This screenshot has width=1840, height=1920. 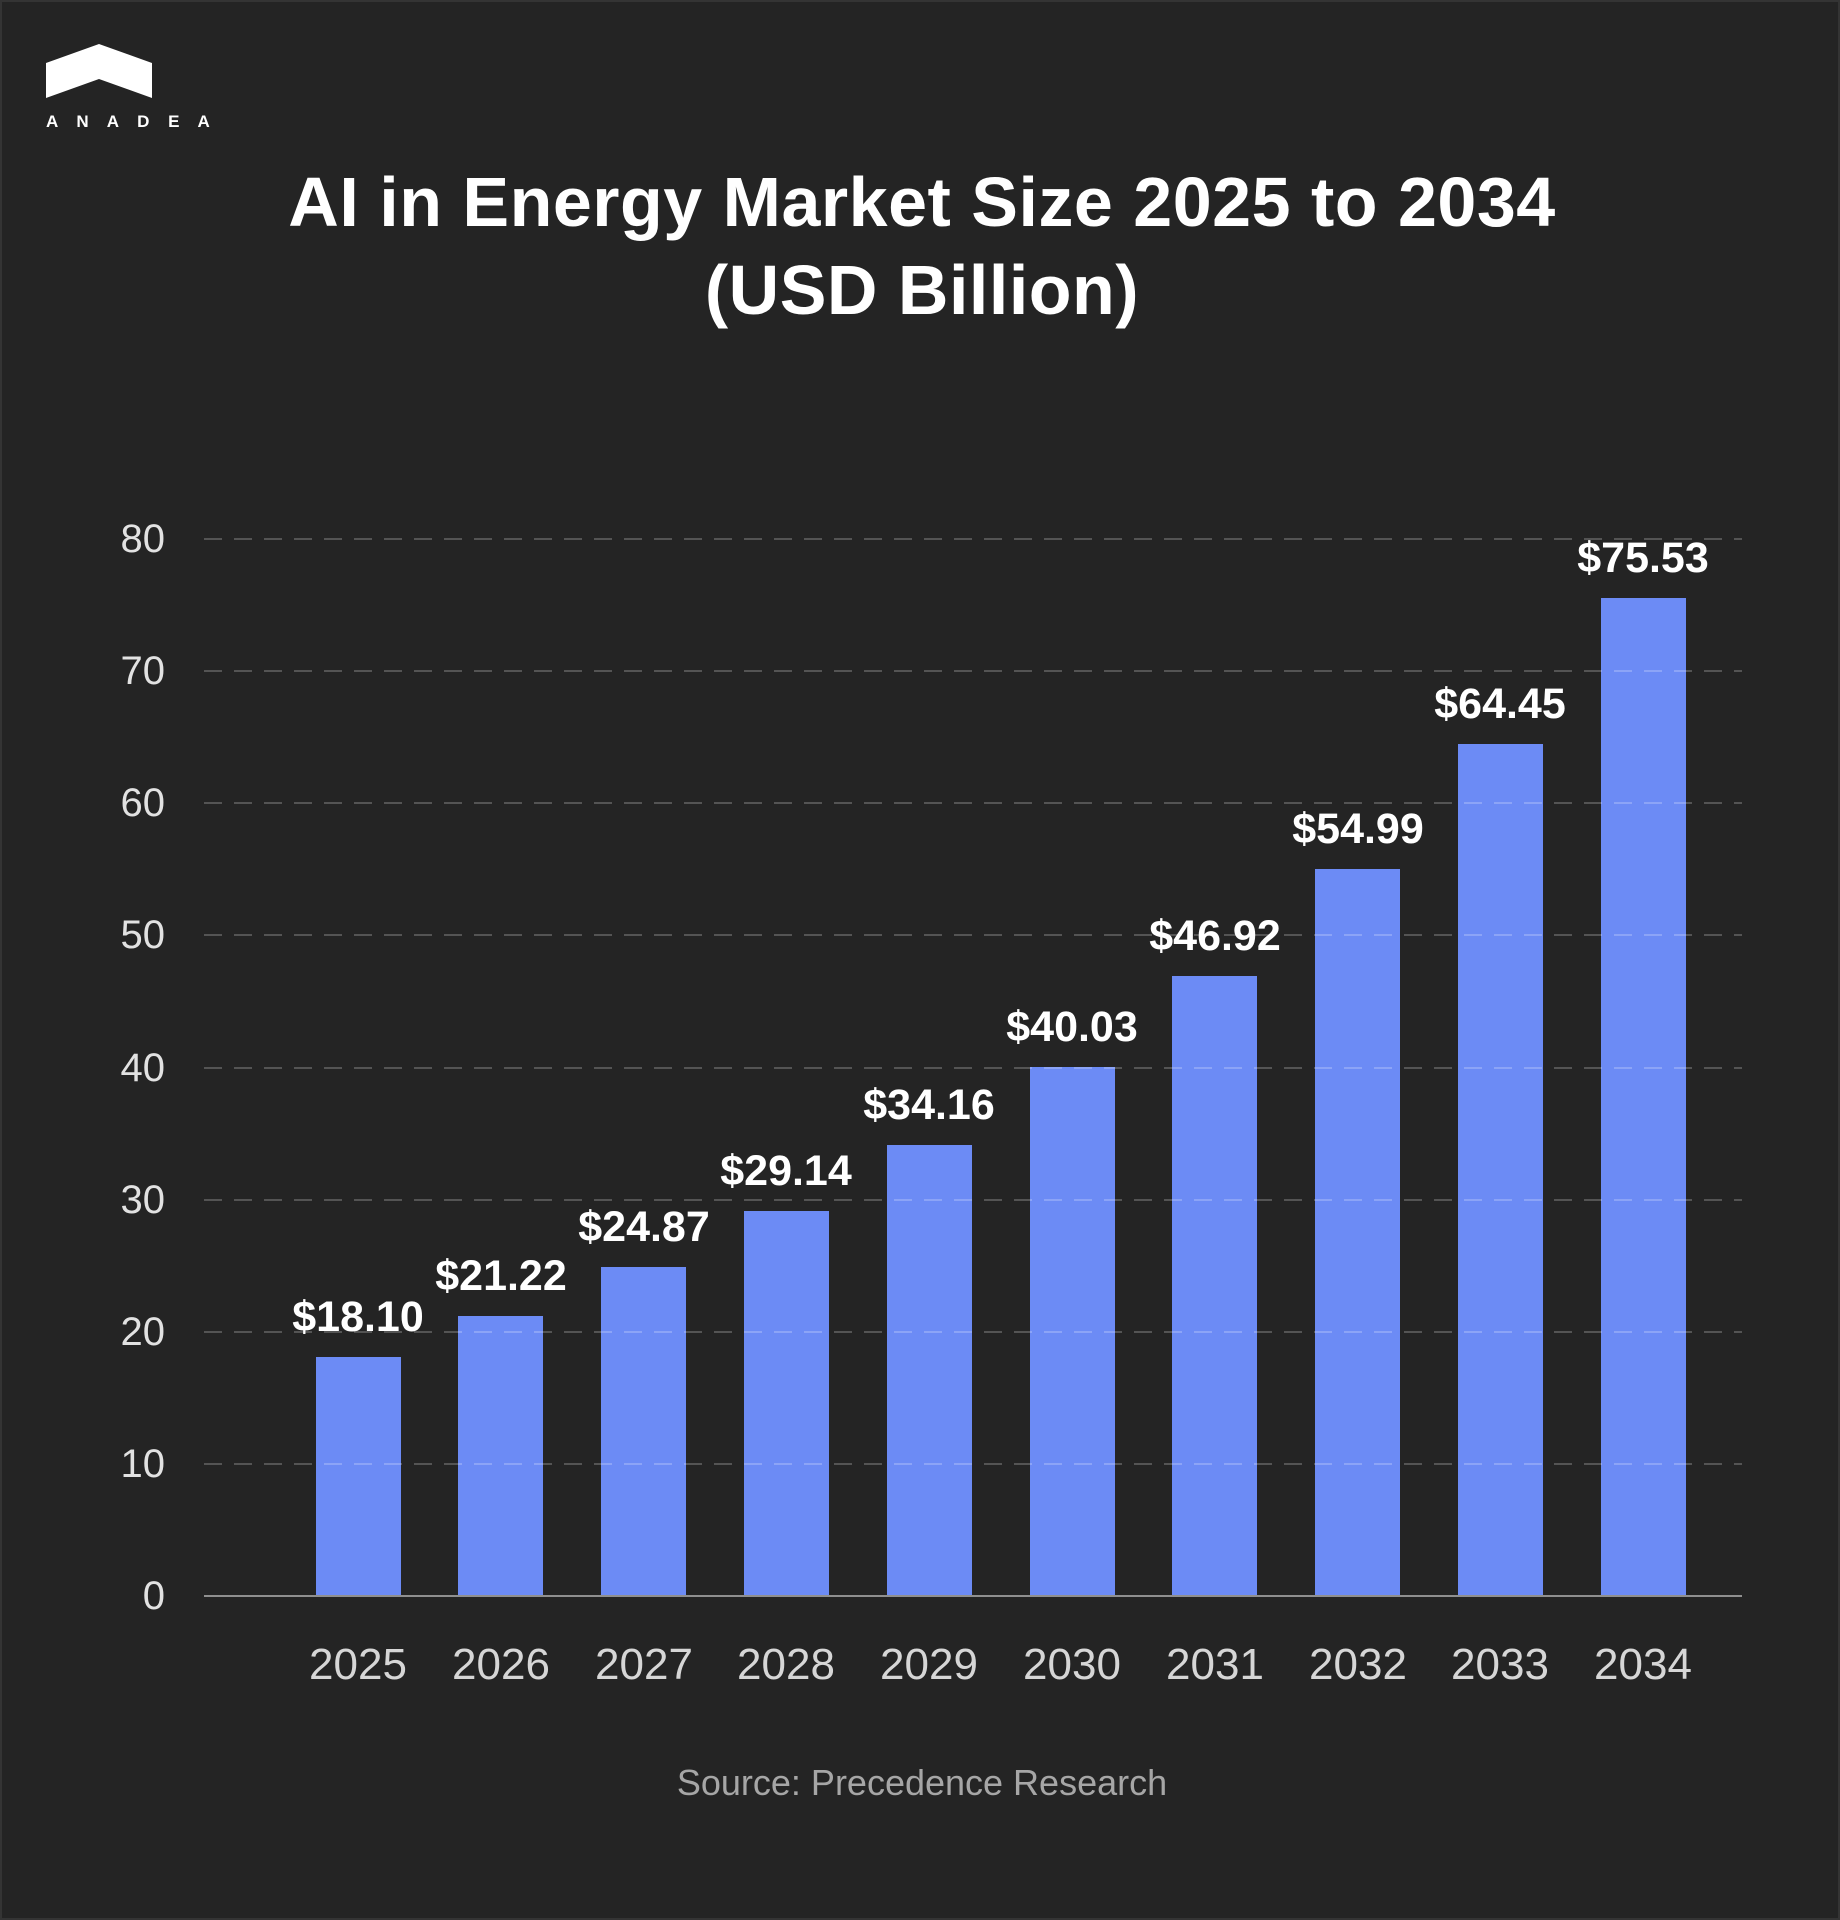 What do you see at coordinates (922, 202) in the screenshot?
I see `chart-title-line1: AI in Energy Market Size 2025 to 2034` at bounding box center [922, 202].